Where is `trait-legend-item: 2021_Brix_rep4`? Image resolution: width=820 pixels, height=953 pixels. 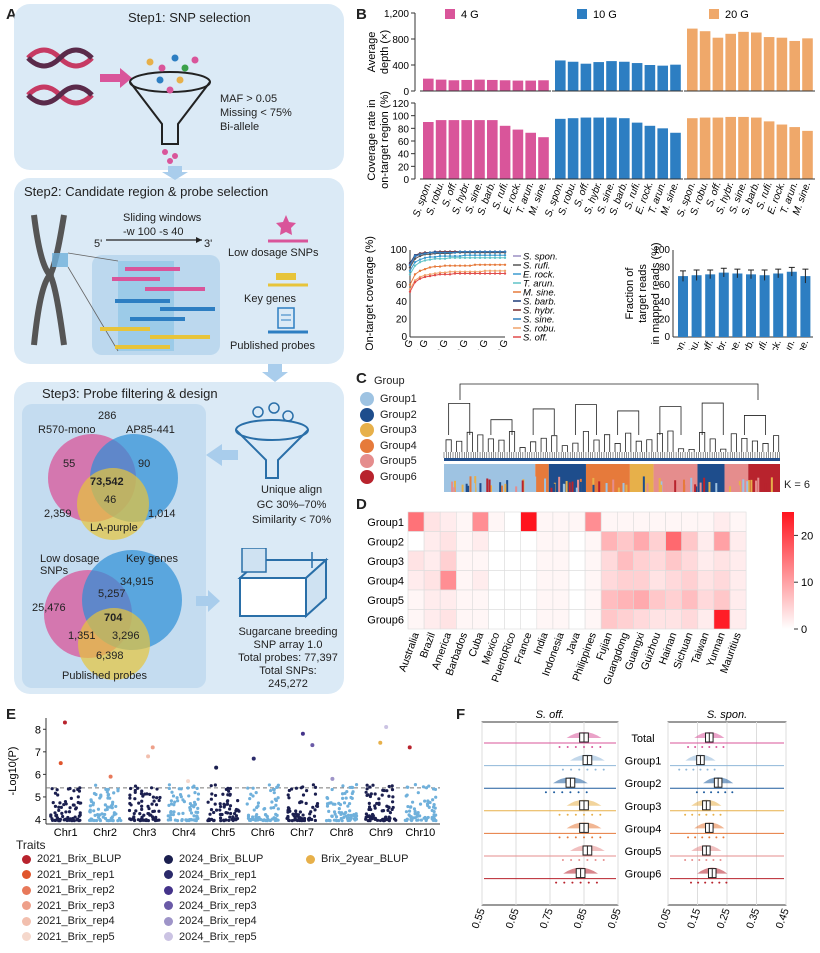
trait-legend-item: 2021_Brix_rep4 is located at coordinates (68, 921).